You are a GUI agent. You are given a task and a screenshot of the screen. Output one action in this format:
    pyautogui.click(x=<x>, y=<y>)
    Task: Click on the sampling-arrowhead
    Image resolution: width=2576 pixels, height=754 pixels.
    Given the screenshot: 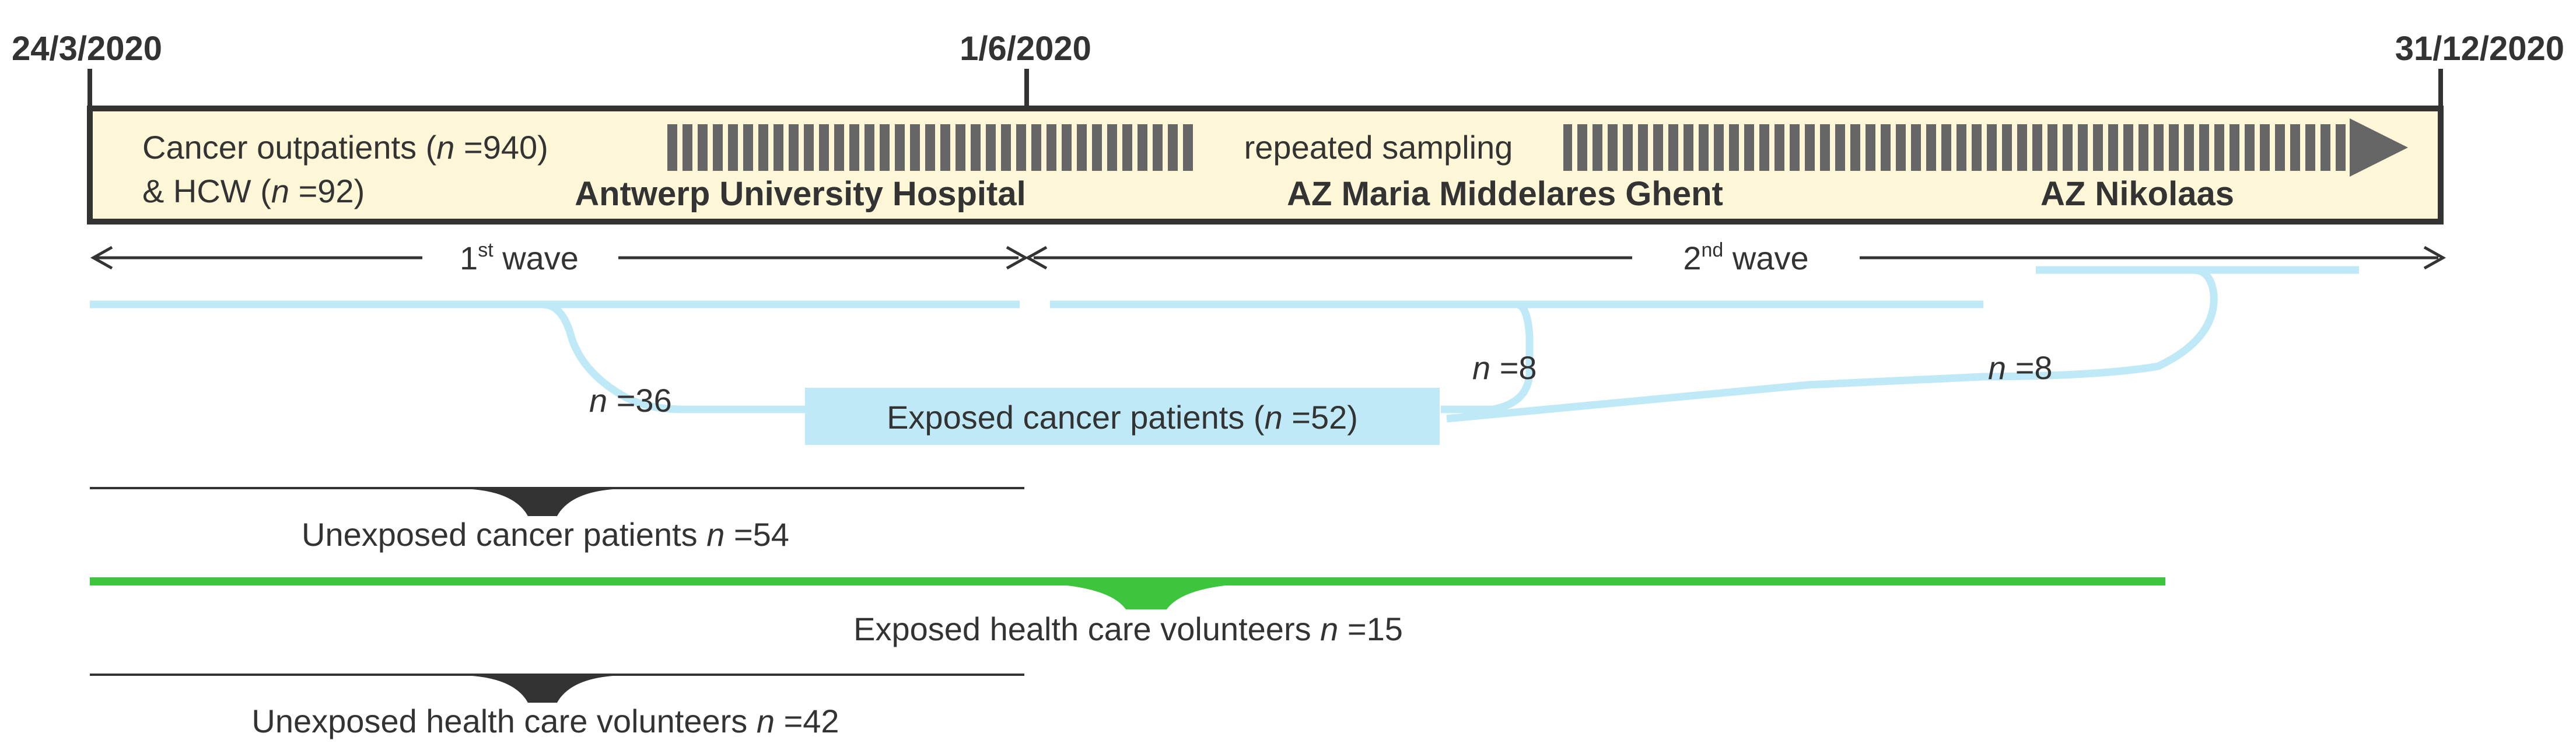 What is the action you would take?
    pyautogui.click(x=2379, y=147)
    